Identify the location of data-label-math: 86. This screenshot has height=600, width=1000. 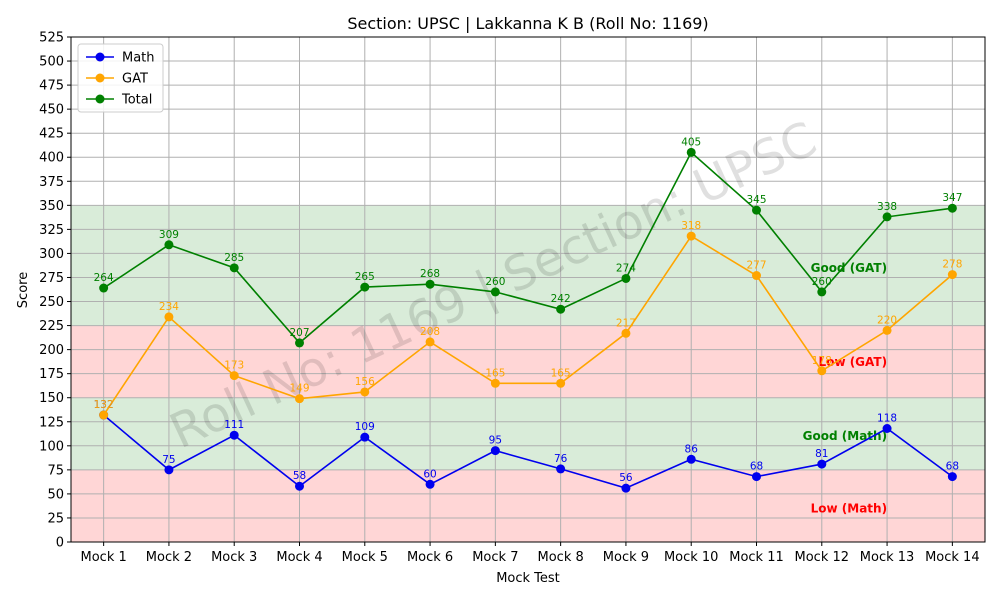
(692, 449).